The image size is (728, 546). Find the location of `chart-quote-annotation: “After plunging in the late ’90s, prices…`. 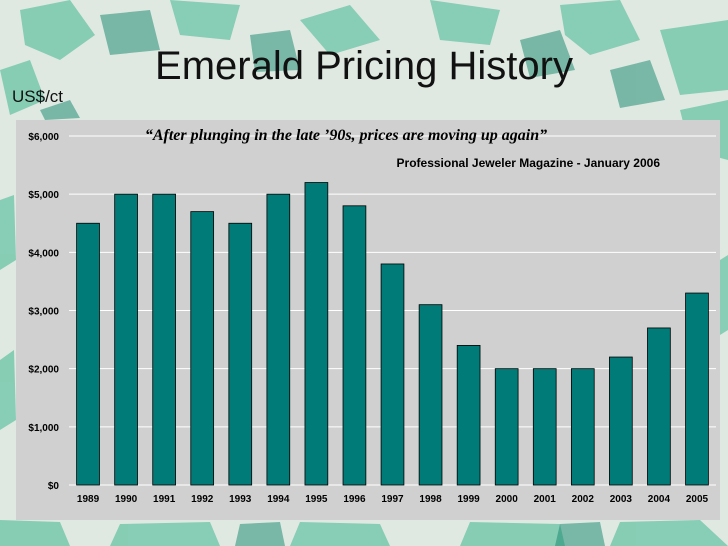

chart-quote-annotation: “After plunging in the late ’90s, prices… is located at coordinates (346, 135).